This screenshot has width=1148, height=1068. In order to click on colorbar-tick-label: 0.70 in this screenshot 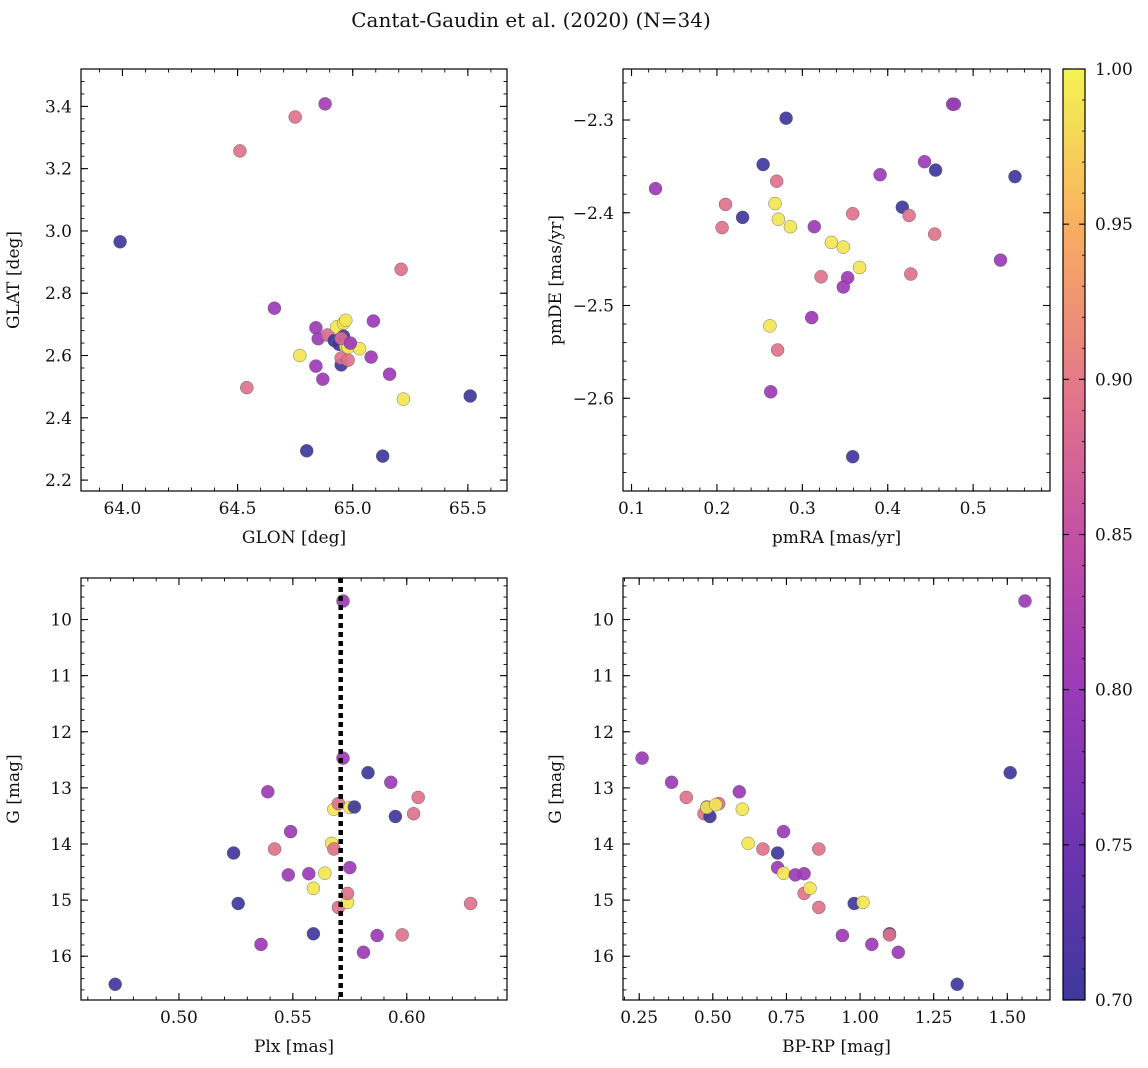, I will do `click(1114, 1001)`.